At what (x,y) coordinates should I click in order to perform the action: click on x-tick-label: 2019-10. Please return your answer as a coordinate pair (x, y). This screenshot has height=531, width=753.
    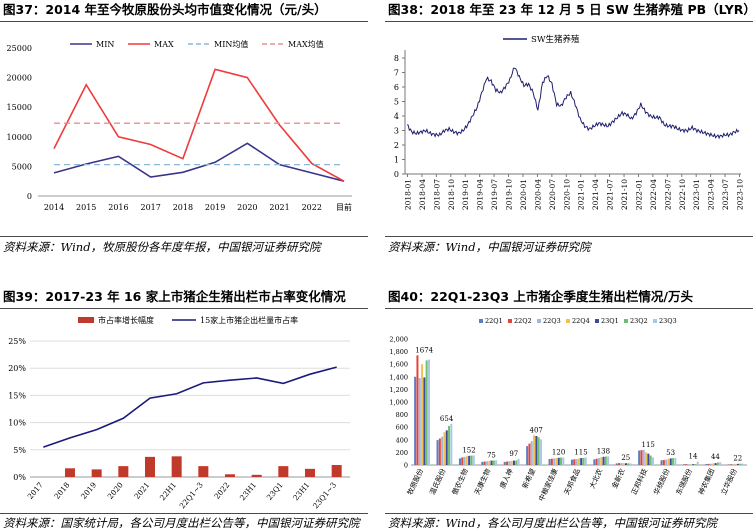
    Looking at the image, I should click on (509, 194).